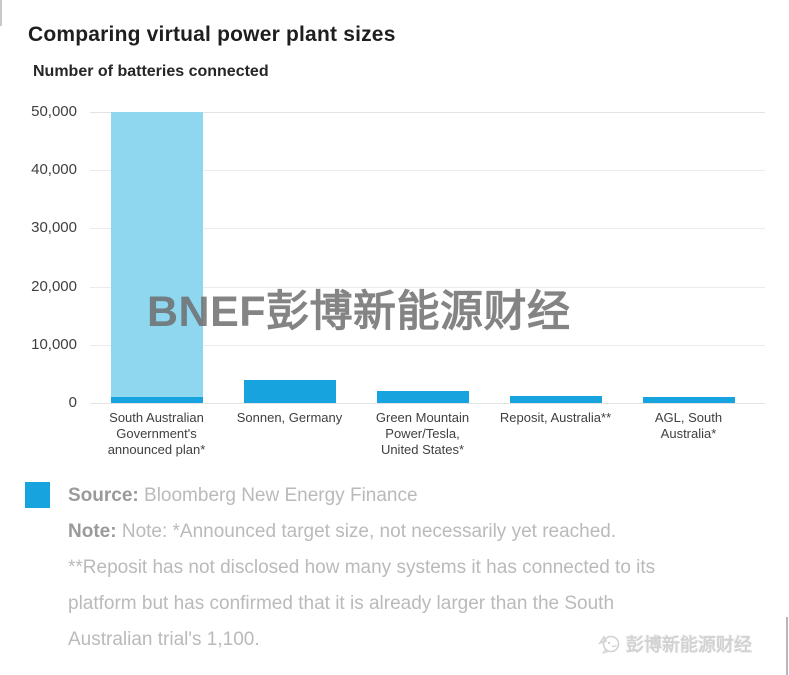 The width and height of the screenshot is (789, 675). I want to click on category-label: AGL, South Australia*, so click(688, 425).